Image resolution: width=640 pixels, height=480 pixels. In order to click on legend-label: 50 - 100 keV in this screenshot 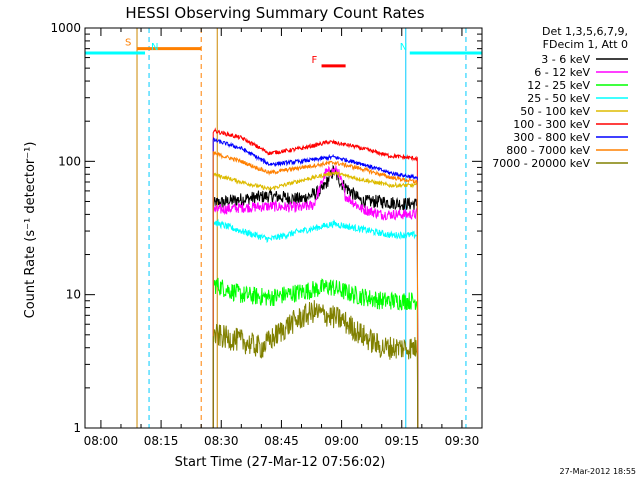, I will do `click(555, 111)`.